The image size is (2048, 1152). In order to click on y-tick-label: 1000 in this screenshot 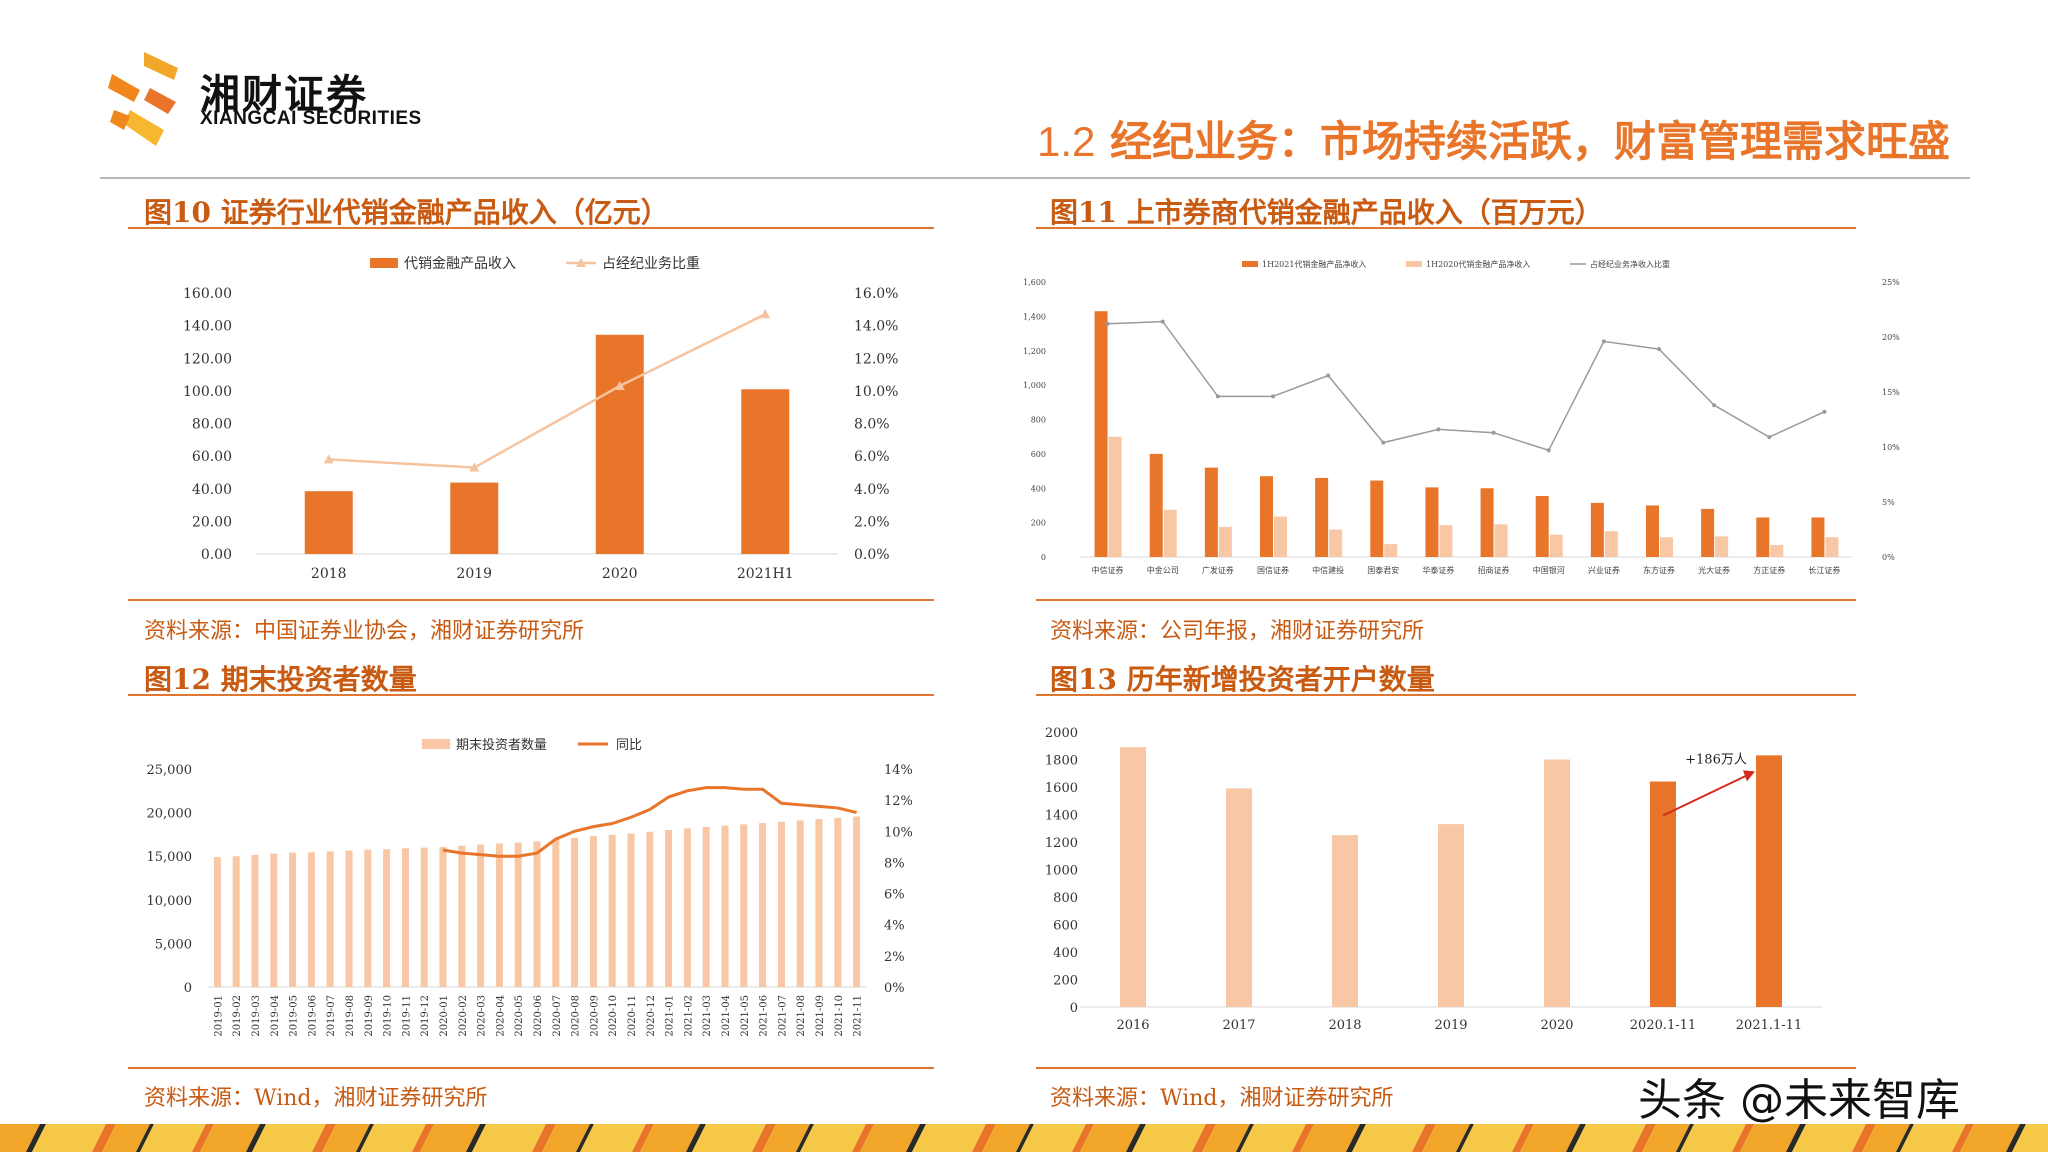, I will do `click(1061, 871)`.